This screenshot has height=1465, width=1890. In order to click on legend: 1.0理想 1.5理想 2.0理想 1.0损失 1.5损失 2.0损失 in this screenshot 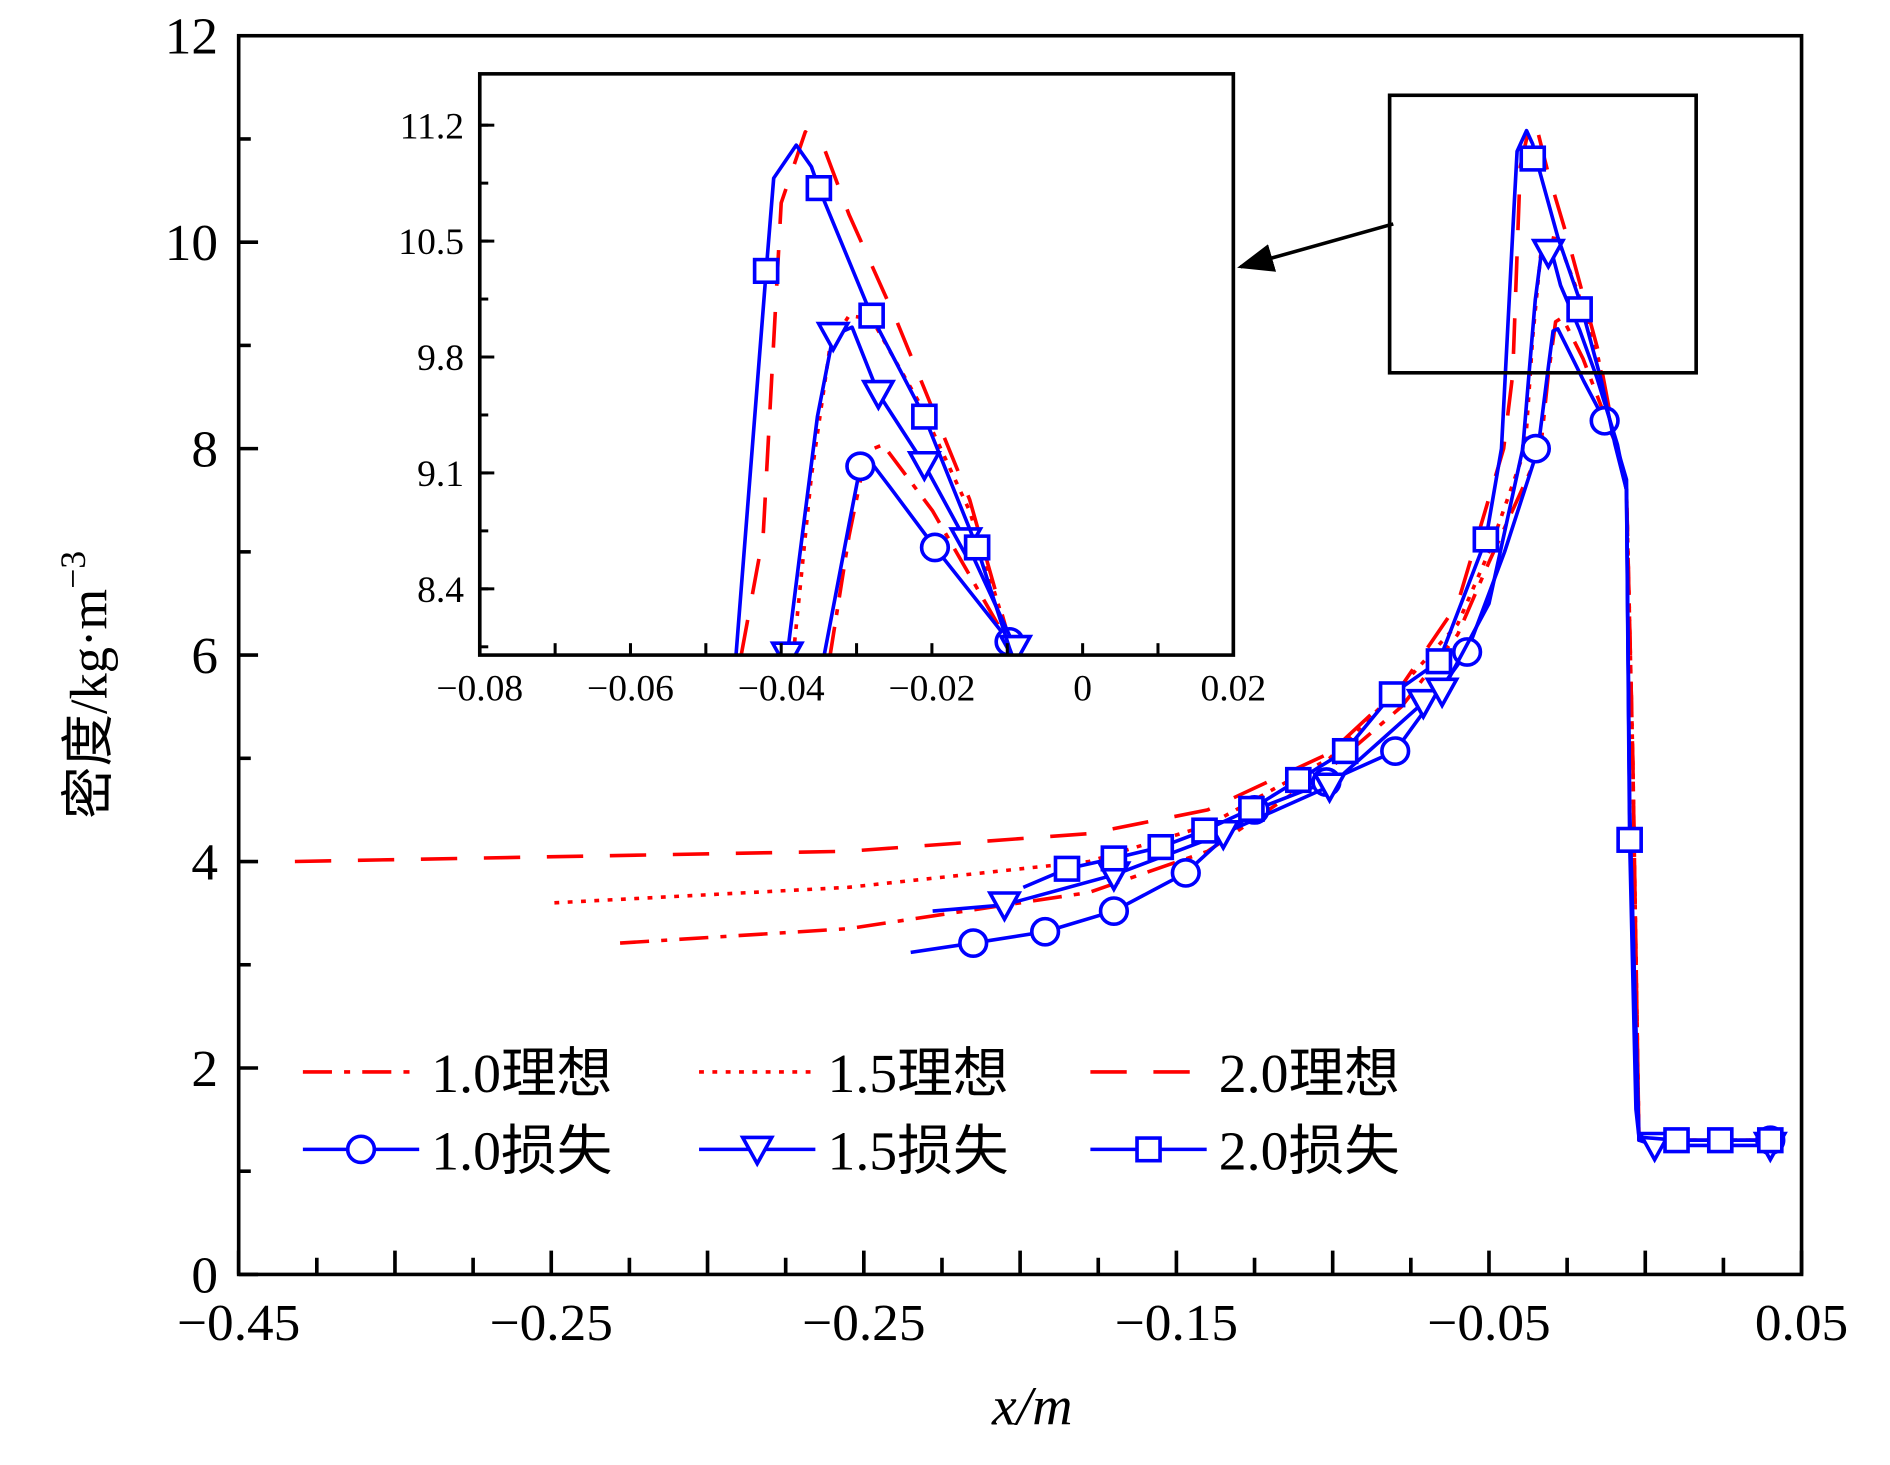, I will do `click(851, 1113)`.